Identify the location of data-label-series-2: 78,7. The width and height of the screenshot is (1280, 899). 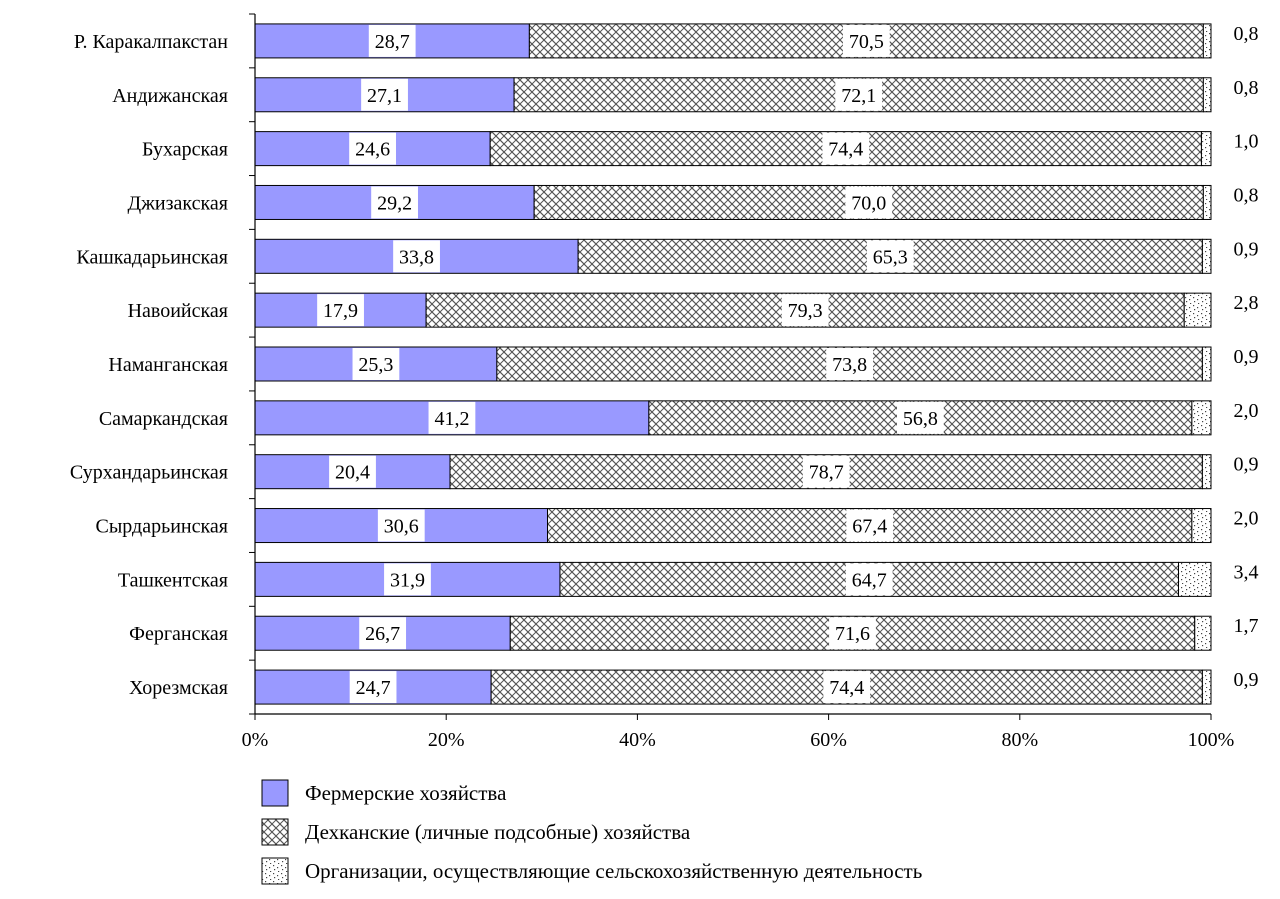
(826, 473).